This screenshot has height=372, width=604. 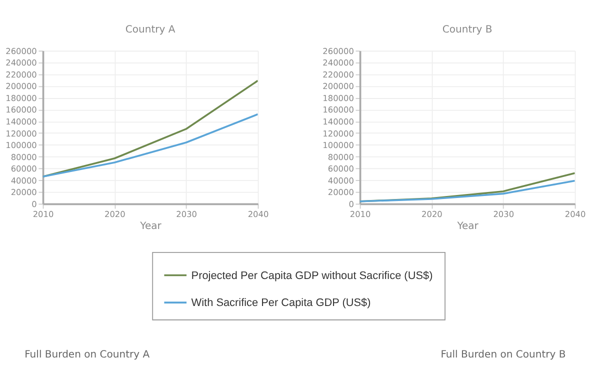 I want to click on legend-label: Projected Per Capita GDP without Sacrifice (US$), so click(x=312, y=276).